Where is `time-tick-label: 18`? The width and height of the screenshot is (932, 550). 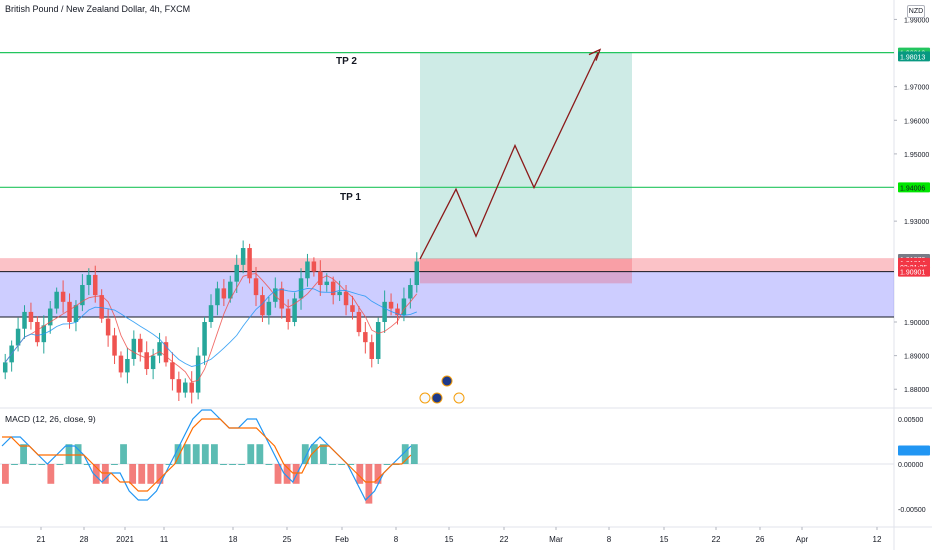 time-tick-label: 18 is located at coordinates (233, 539).